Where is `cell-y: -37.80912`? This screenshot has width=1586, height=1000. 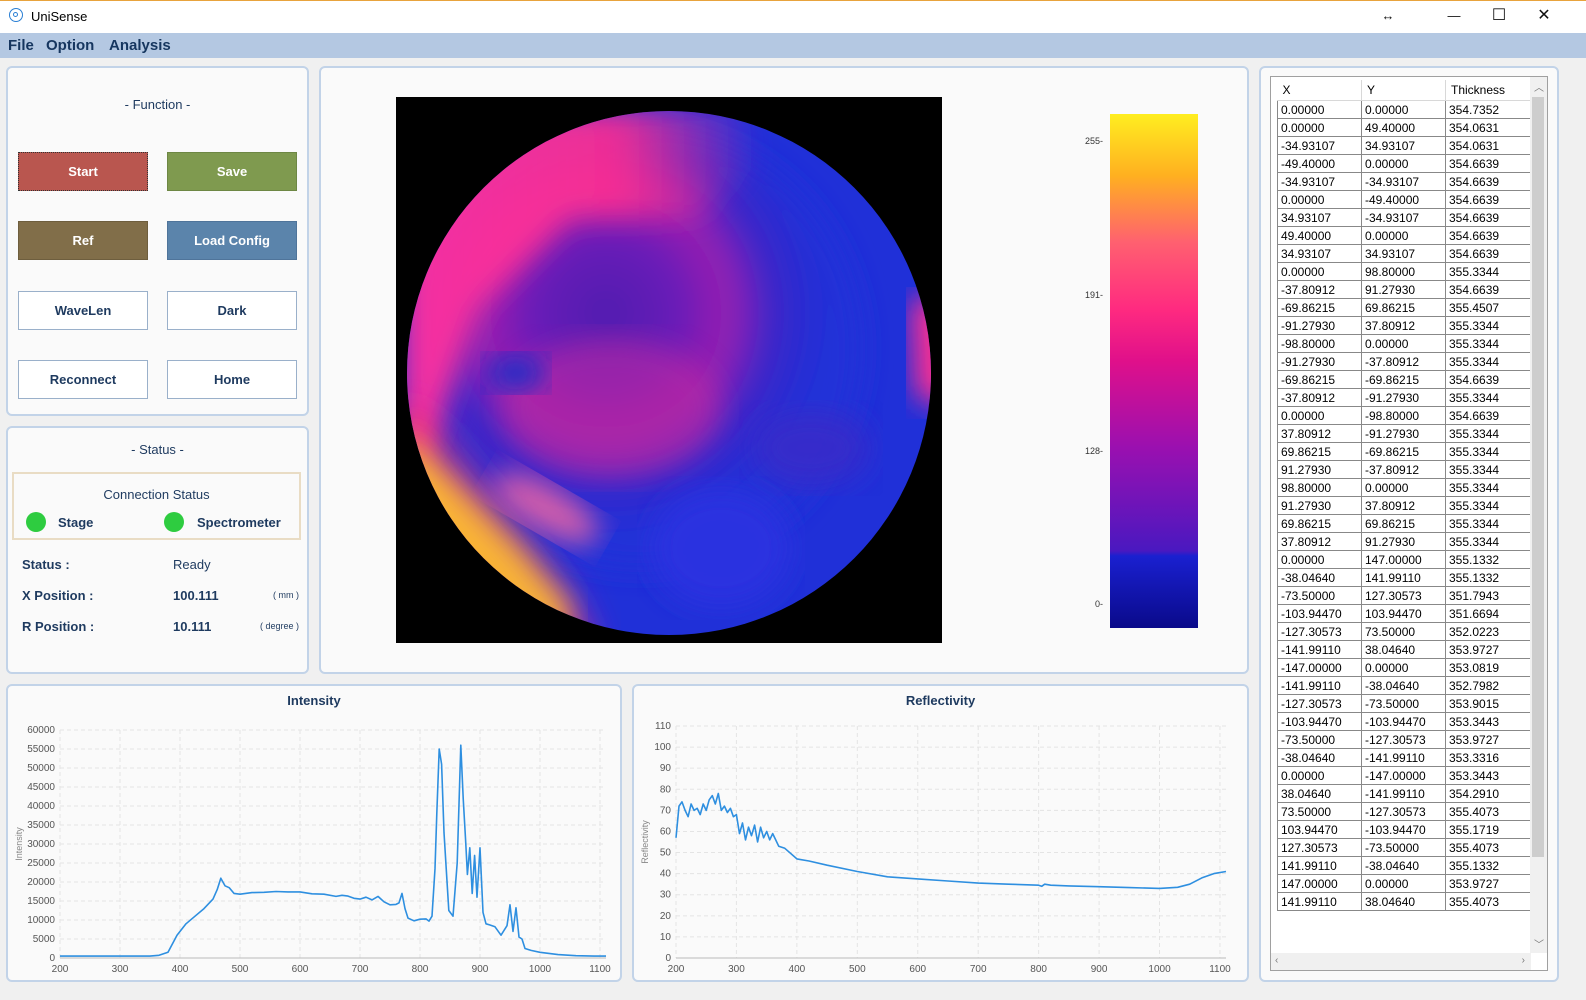 cell-y: -37.80912 is located at coordinates (1403, 361).